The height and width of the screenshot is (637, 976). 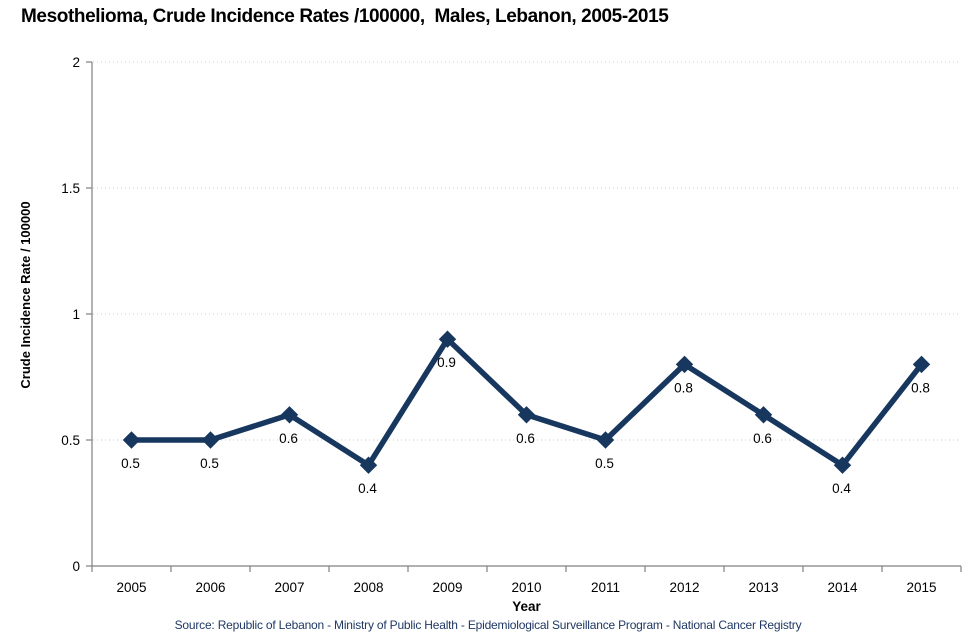 I want to click on y-tick-label: 1.5, so click(x=70, y=188).